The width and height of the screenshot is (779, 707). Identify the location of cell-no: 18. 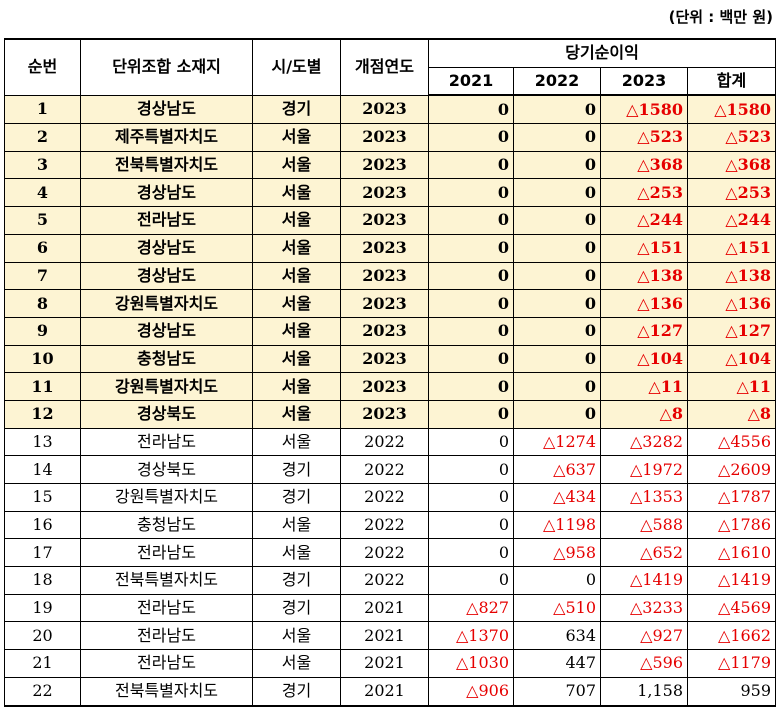
(42, 580).